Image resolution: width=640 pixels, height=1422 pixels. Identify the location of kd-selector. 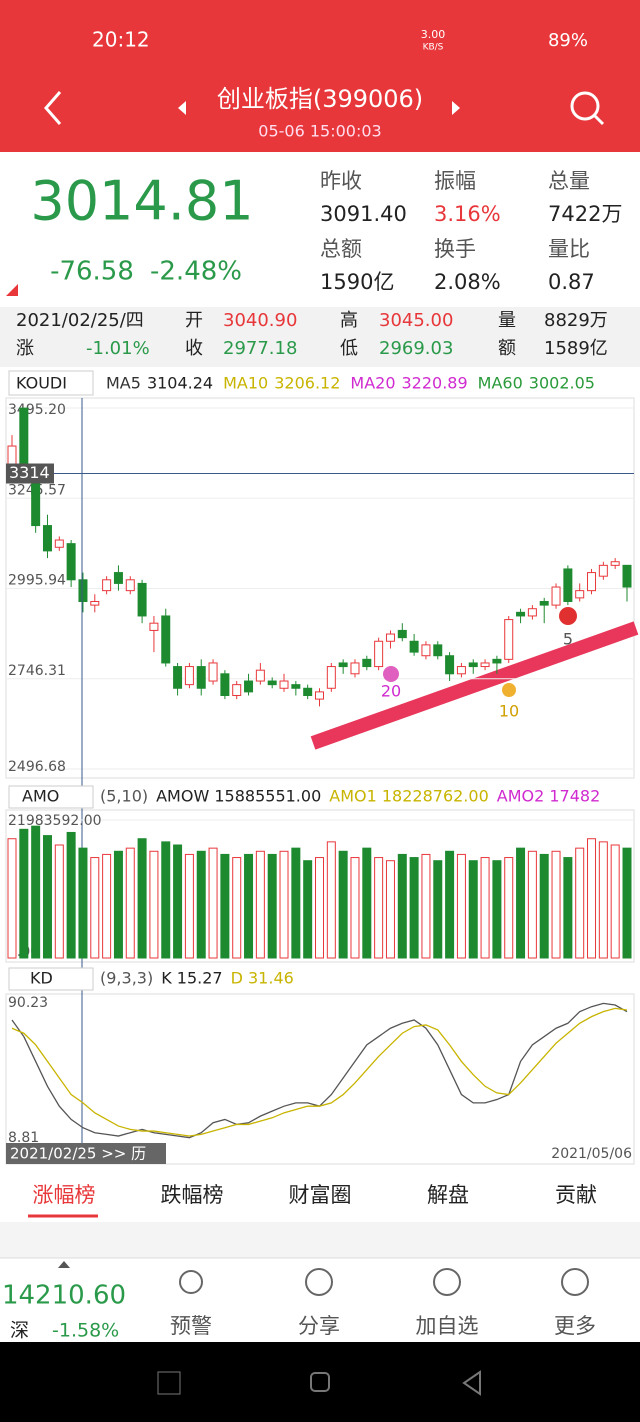
(51, 979).